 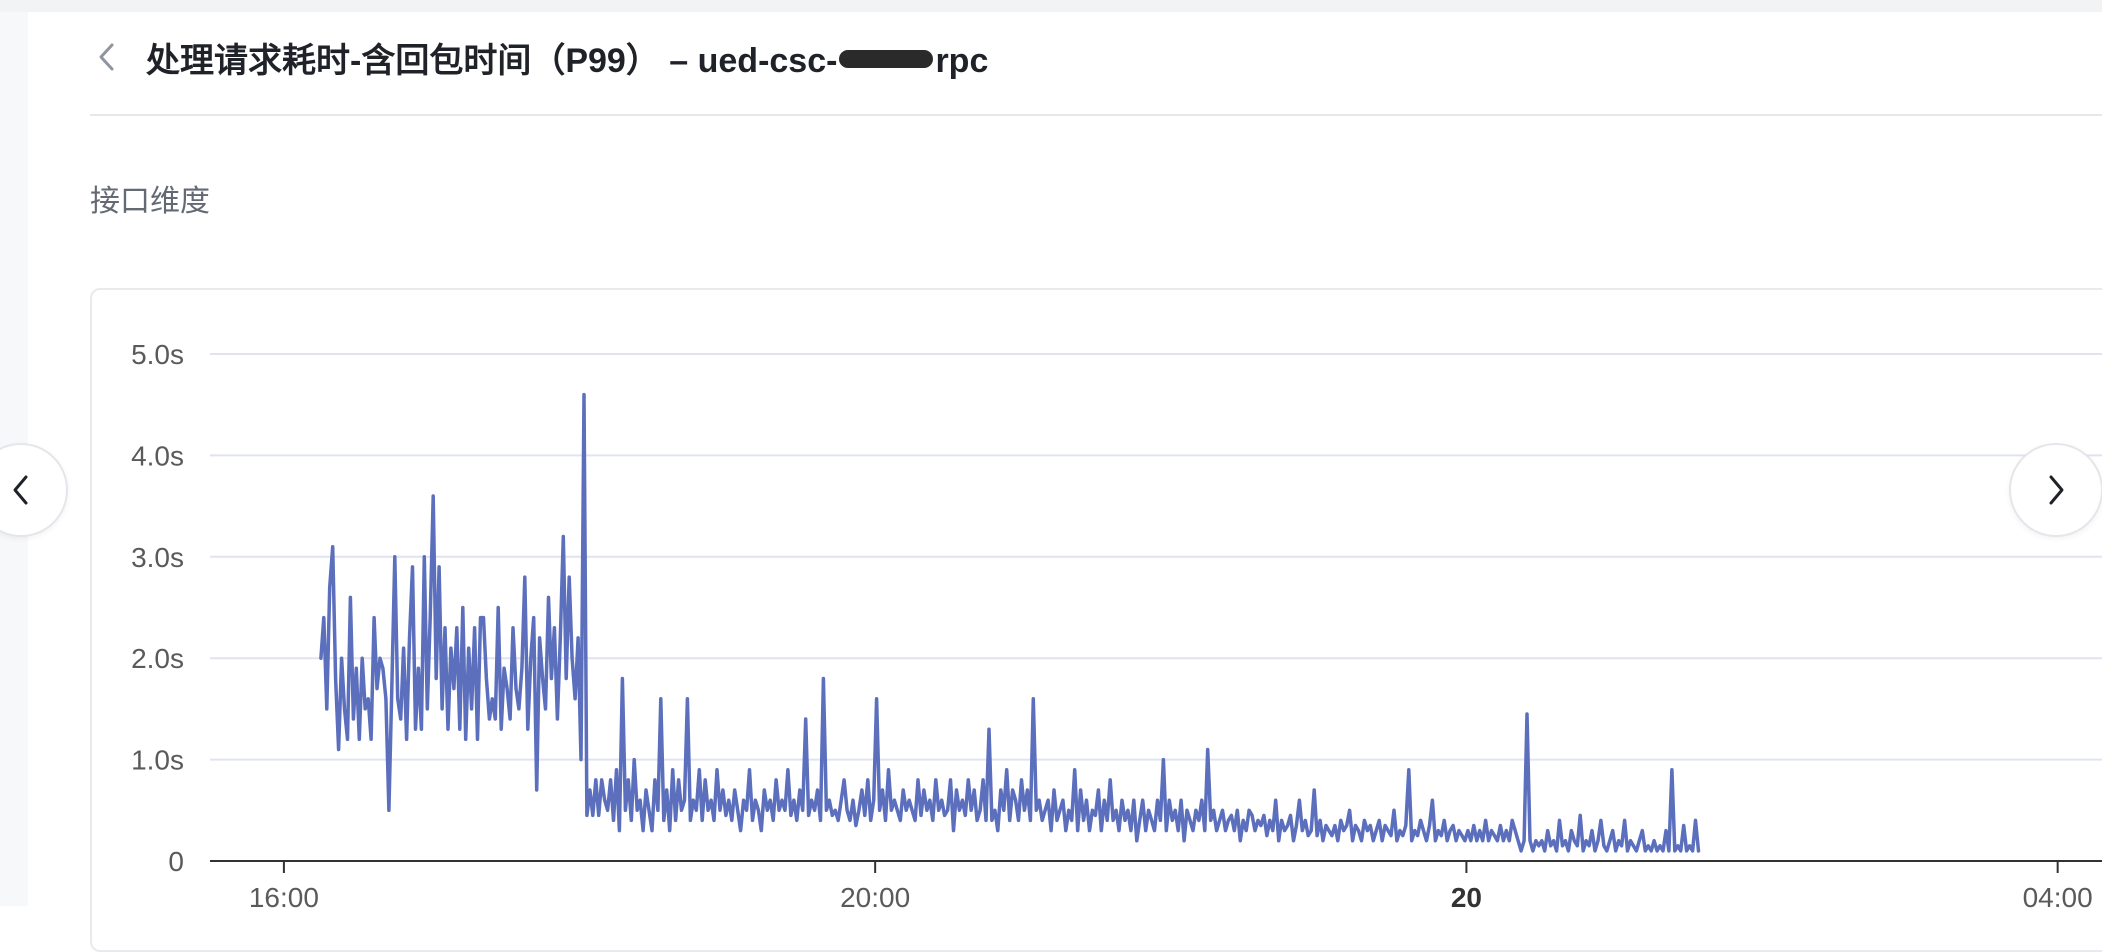 What do you see at coordinates (492, 60) in the screenshot?
I see `title-prefix: 处理请求耗时-含回包时间（P99） – ued-csc-` at bounding box center [492, 60].